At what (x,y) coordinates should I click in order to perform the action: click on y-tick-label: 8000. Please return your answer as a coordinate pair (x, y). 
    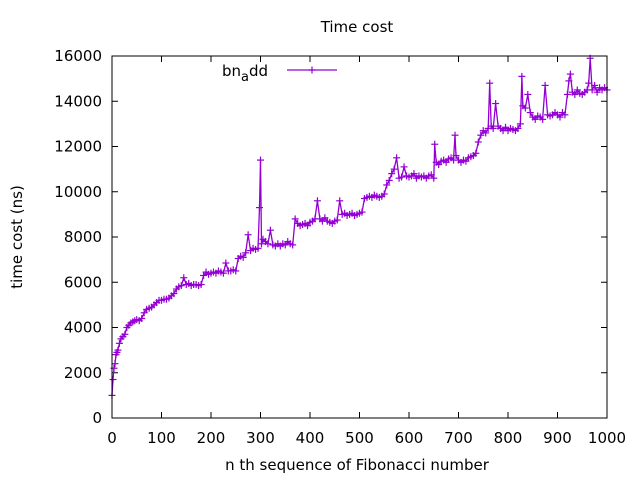
    Looking at the image, I should click on (83, 237).